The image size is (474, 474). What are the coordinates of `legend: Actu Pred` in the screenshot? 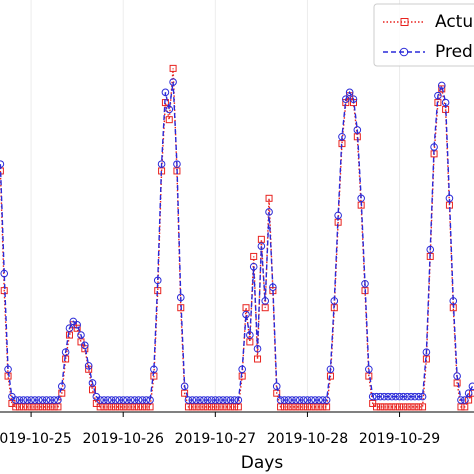 It's located at (423, 35).